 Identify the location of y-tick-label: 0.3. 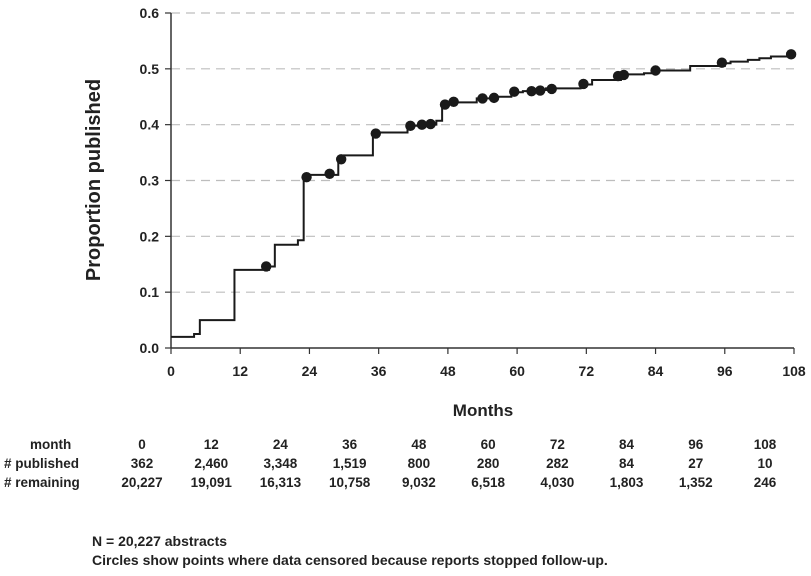
(150, 181).